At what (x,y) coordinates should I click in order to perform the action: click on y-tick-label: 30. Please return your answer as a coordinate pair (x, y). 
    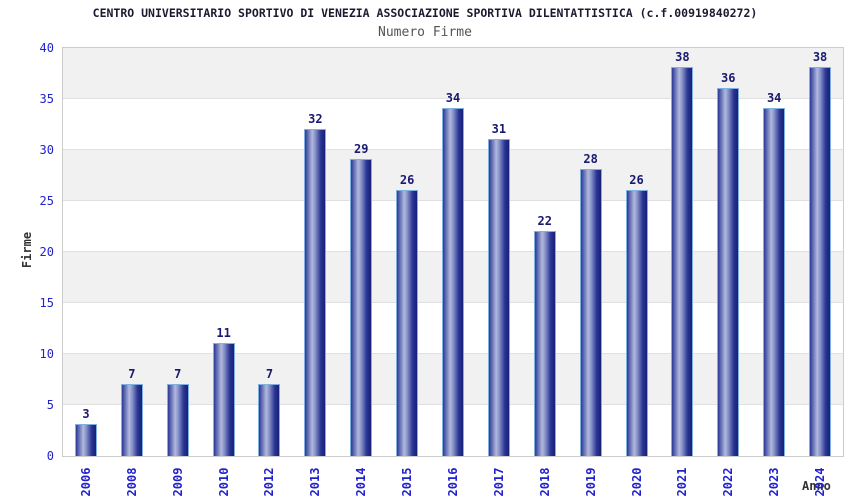
    Looking at the image, I should click on (46, 150).